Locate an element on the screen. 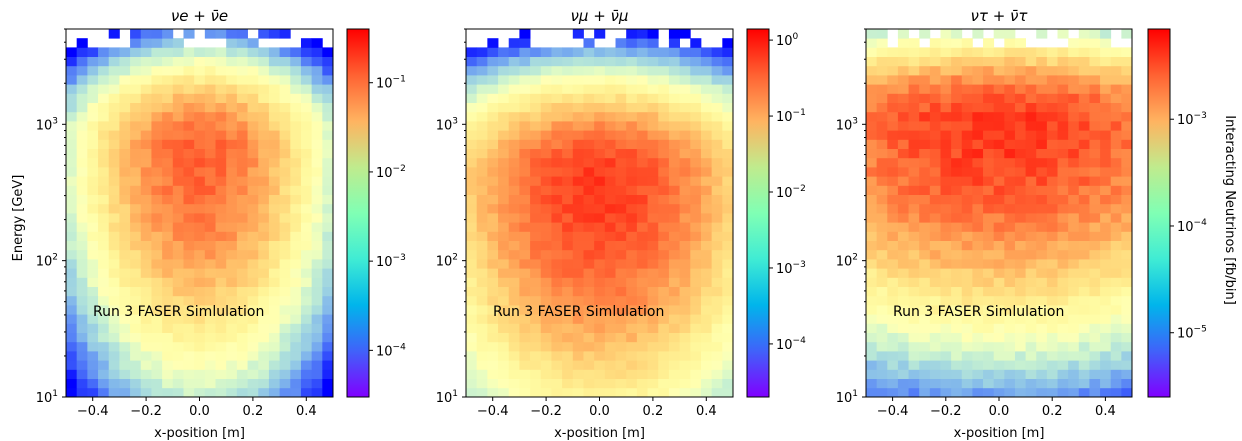 This screenshot has height=441, width=1242. colorbar-tick-label: 10−5 is located at coordinates (1192, 333).